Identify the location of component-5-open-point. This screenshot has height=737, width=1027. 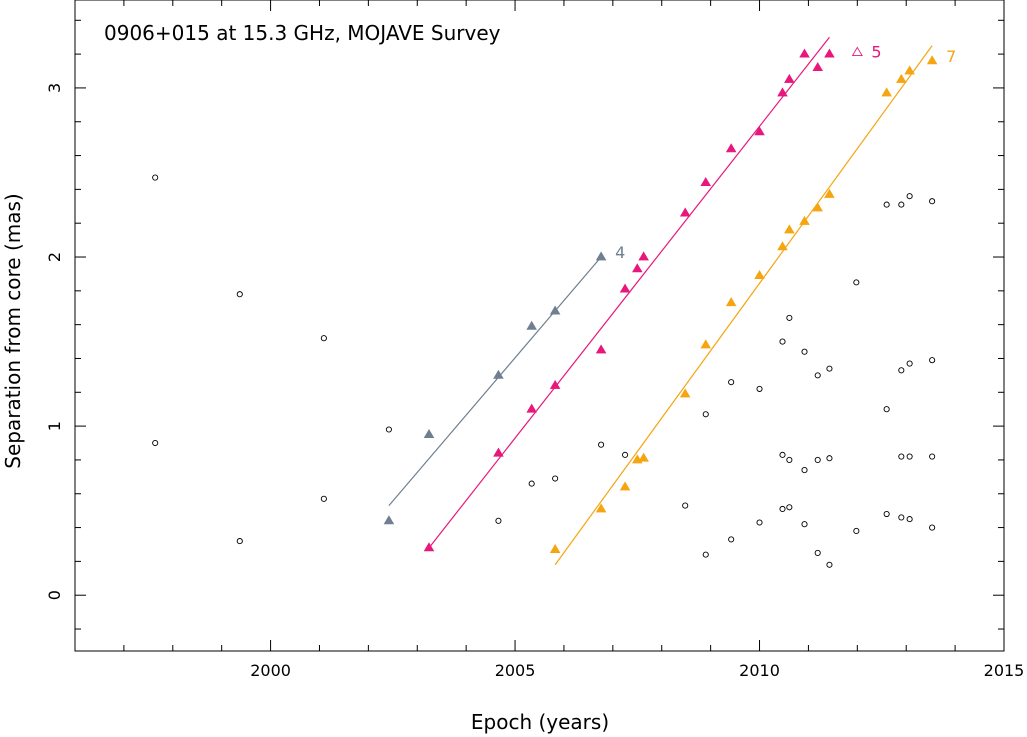
(857, 51).